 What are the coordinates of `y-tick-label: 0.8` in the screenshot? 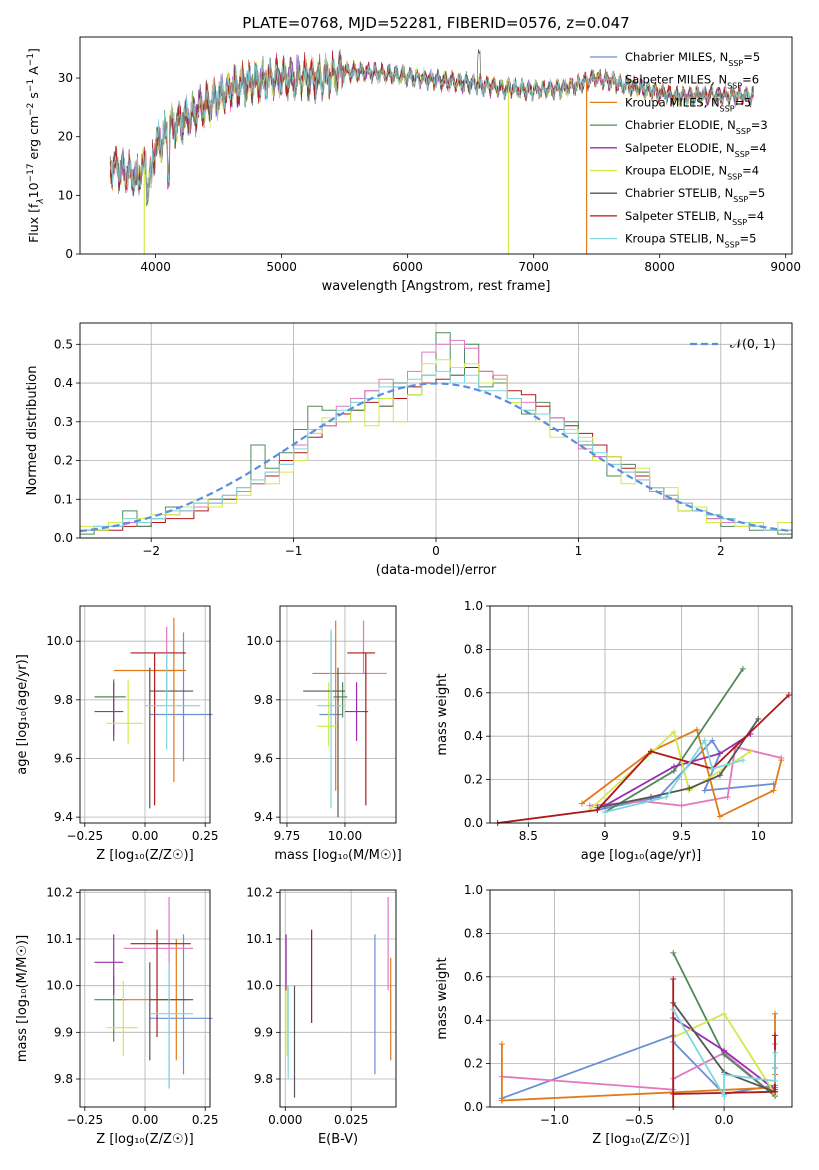 It's located at (473, 933).